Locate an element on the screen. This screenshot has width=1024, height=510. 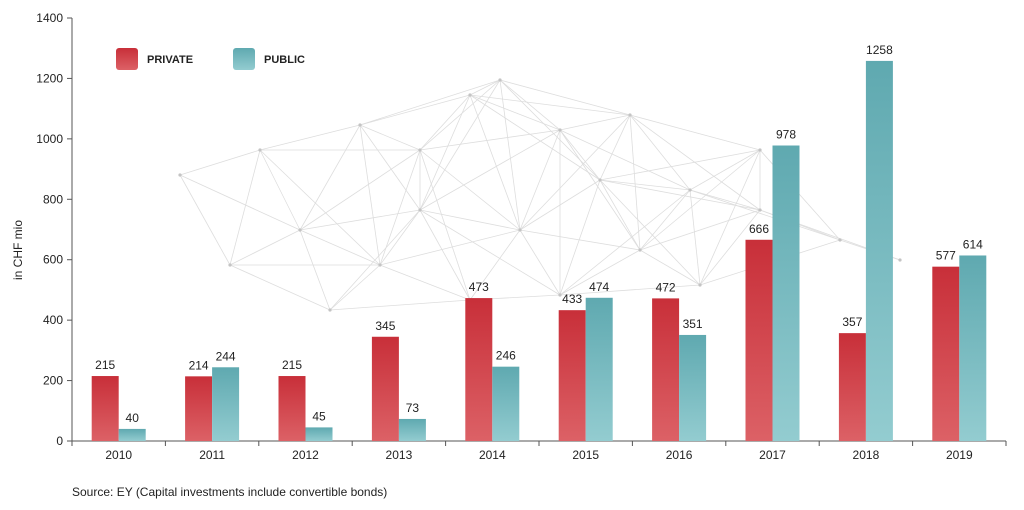
y-tick-label: 1000 is located at coordinates (49, 139).